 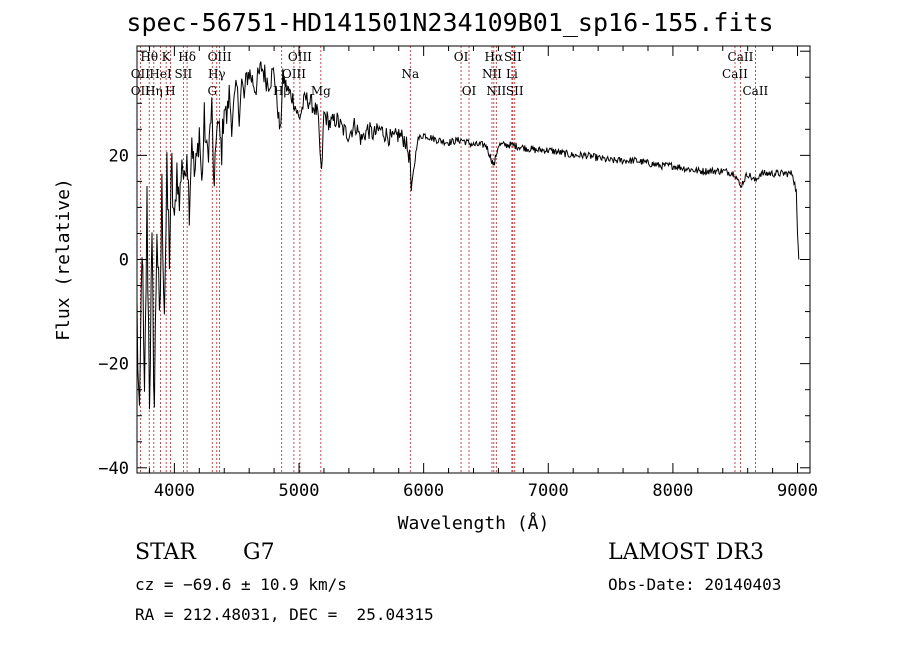 I want to click on y-tick-label: −20, so click(x=113, y=365).